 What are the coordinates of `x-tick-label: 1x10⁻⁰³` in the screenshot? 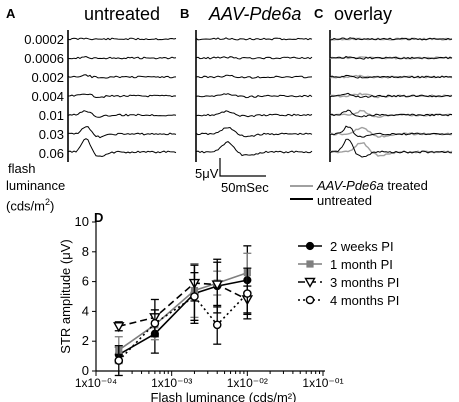 It's located at (171, 383).